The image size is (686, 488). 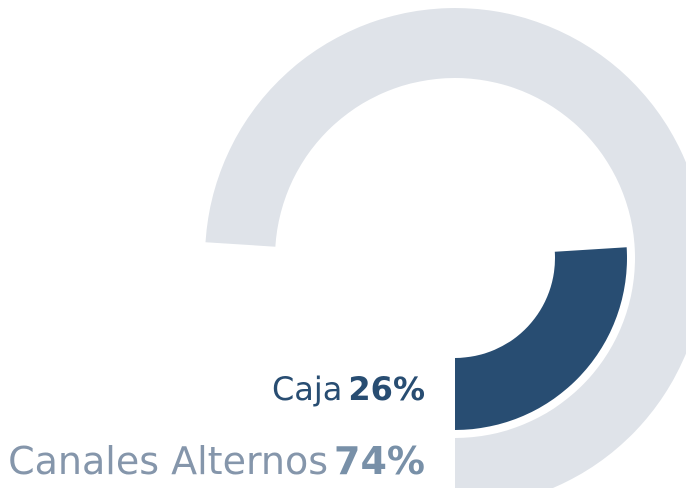 I want to click on value-label: 26%, so click(x=386, y=389).